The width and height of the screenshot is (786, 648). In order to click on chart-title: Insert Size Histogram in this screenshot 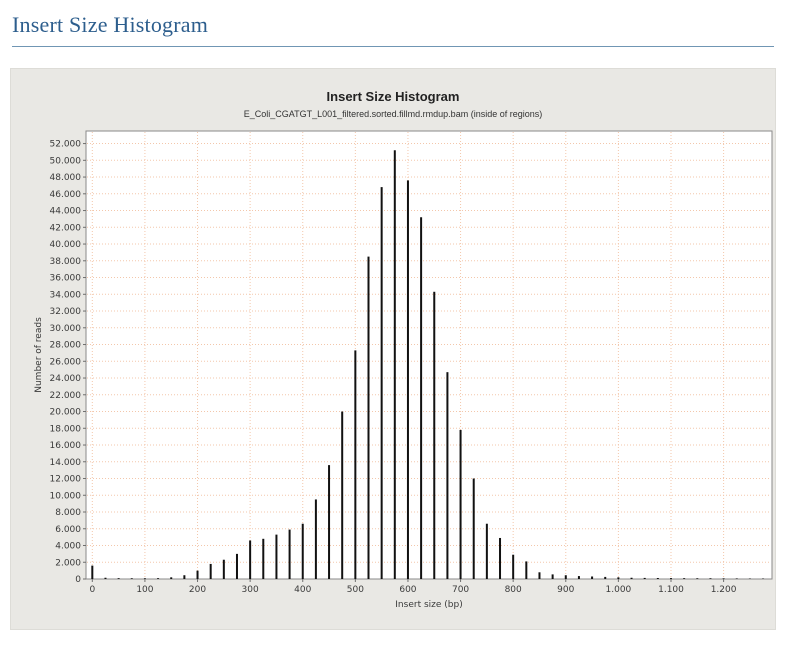, I will do `click(393, 96)`.